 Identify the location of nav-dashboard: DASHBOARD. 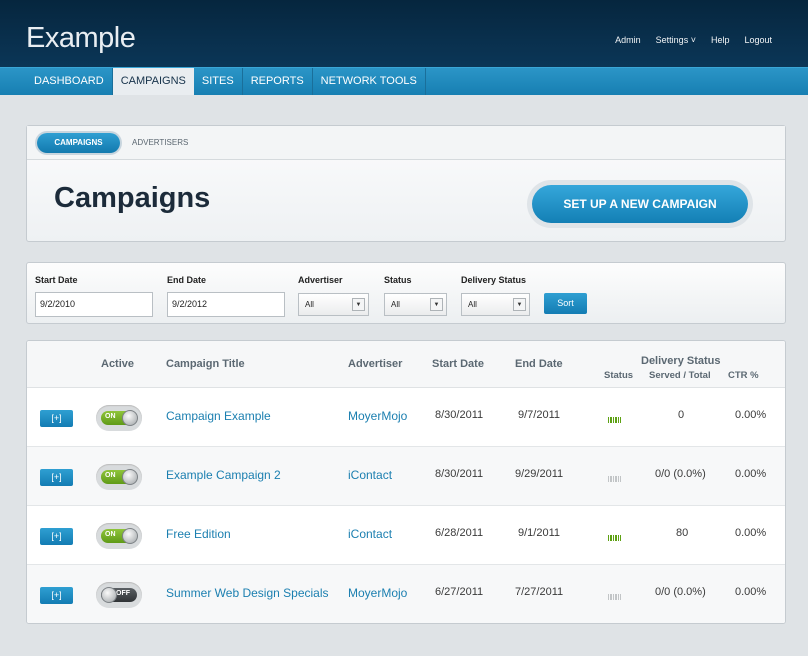
(69, 81).